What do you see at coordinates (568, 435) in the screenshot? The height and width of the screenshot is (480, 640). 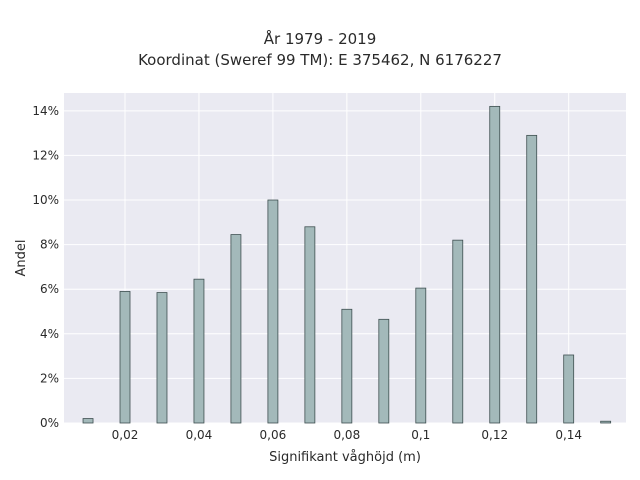 I see `x-tick-label: 0,14` at bounding box center [568, 435].